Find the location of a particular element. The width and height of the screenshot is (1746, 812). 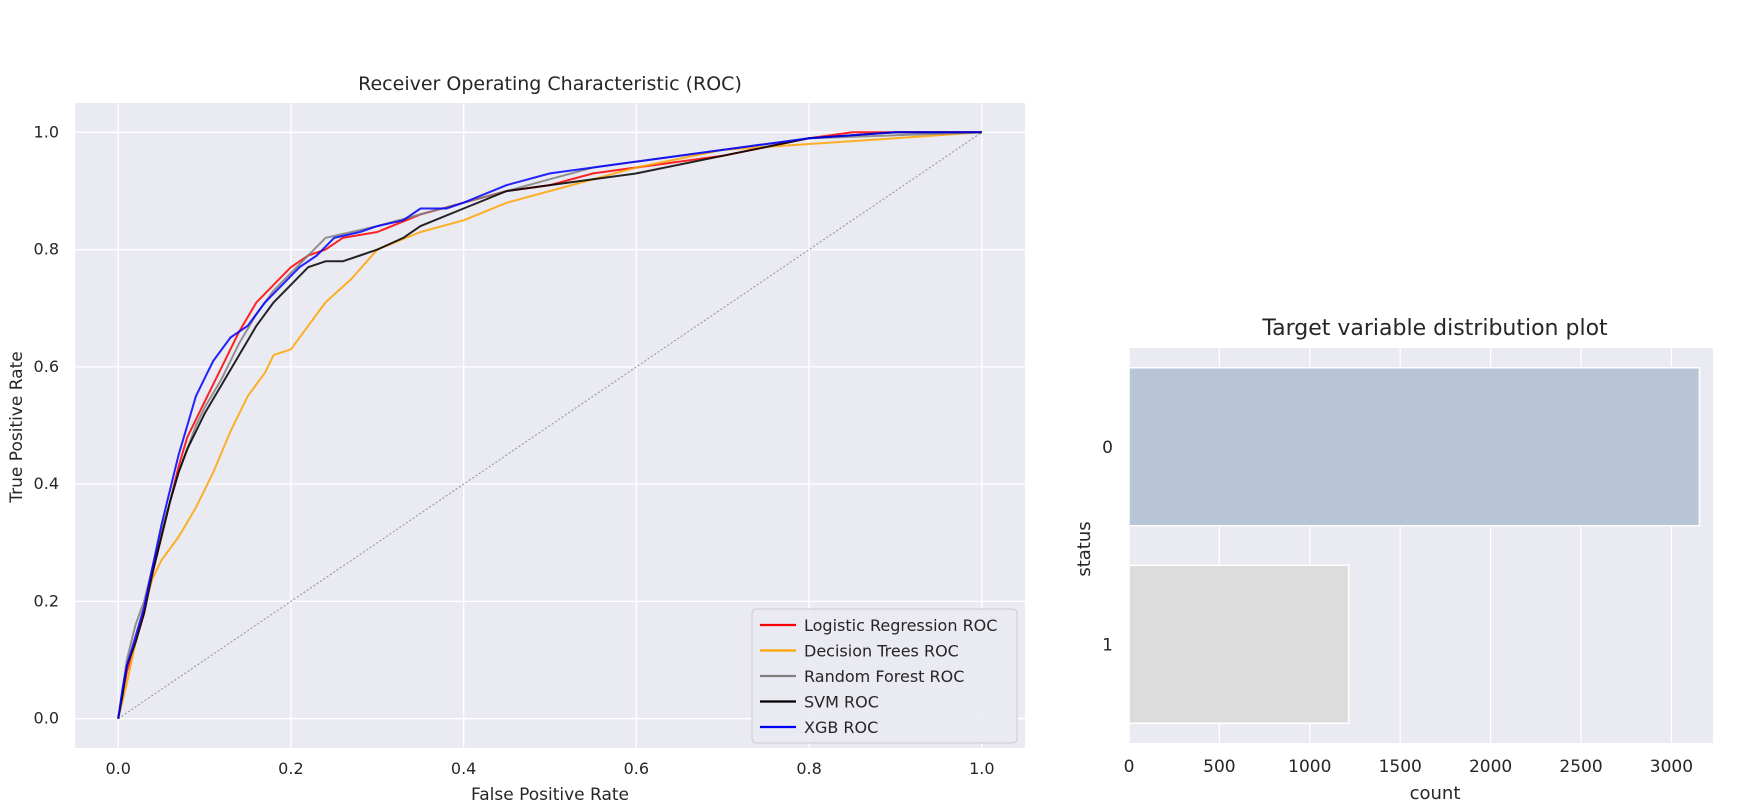

roc-y-axis-label: True Positive Rate is located at coordinates (17, 427).